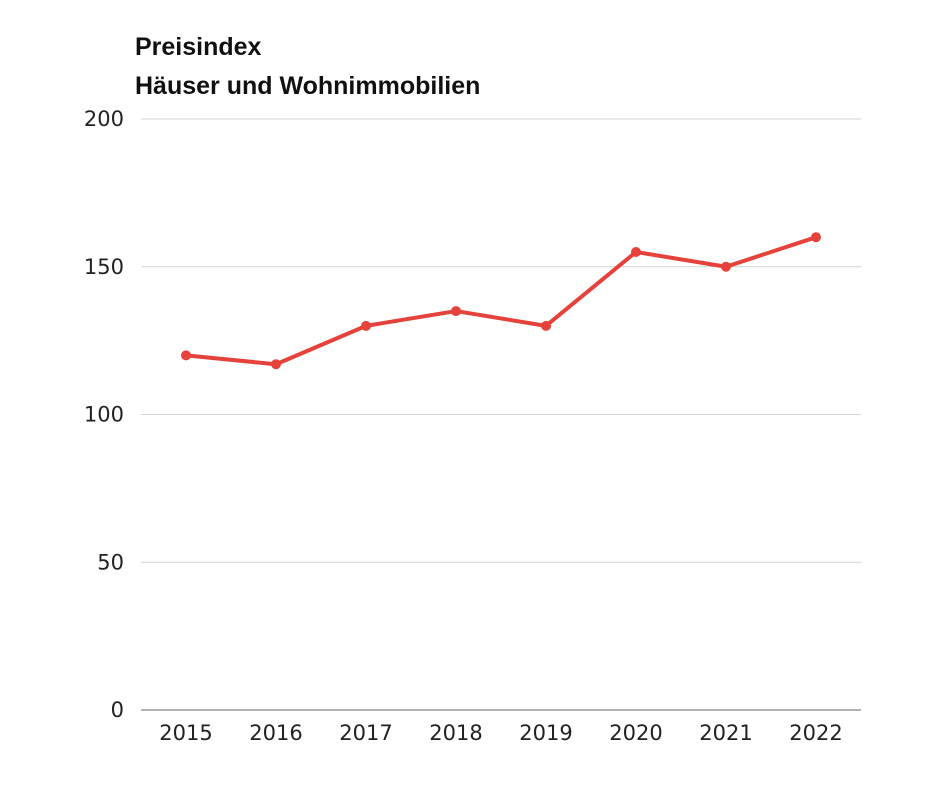 This screenshot has height=788, width=940. What do you see at coordinates (815, 733) in the screenshot?
I see `x-tick-label: 2022` at bounding box center [815, 733].